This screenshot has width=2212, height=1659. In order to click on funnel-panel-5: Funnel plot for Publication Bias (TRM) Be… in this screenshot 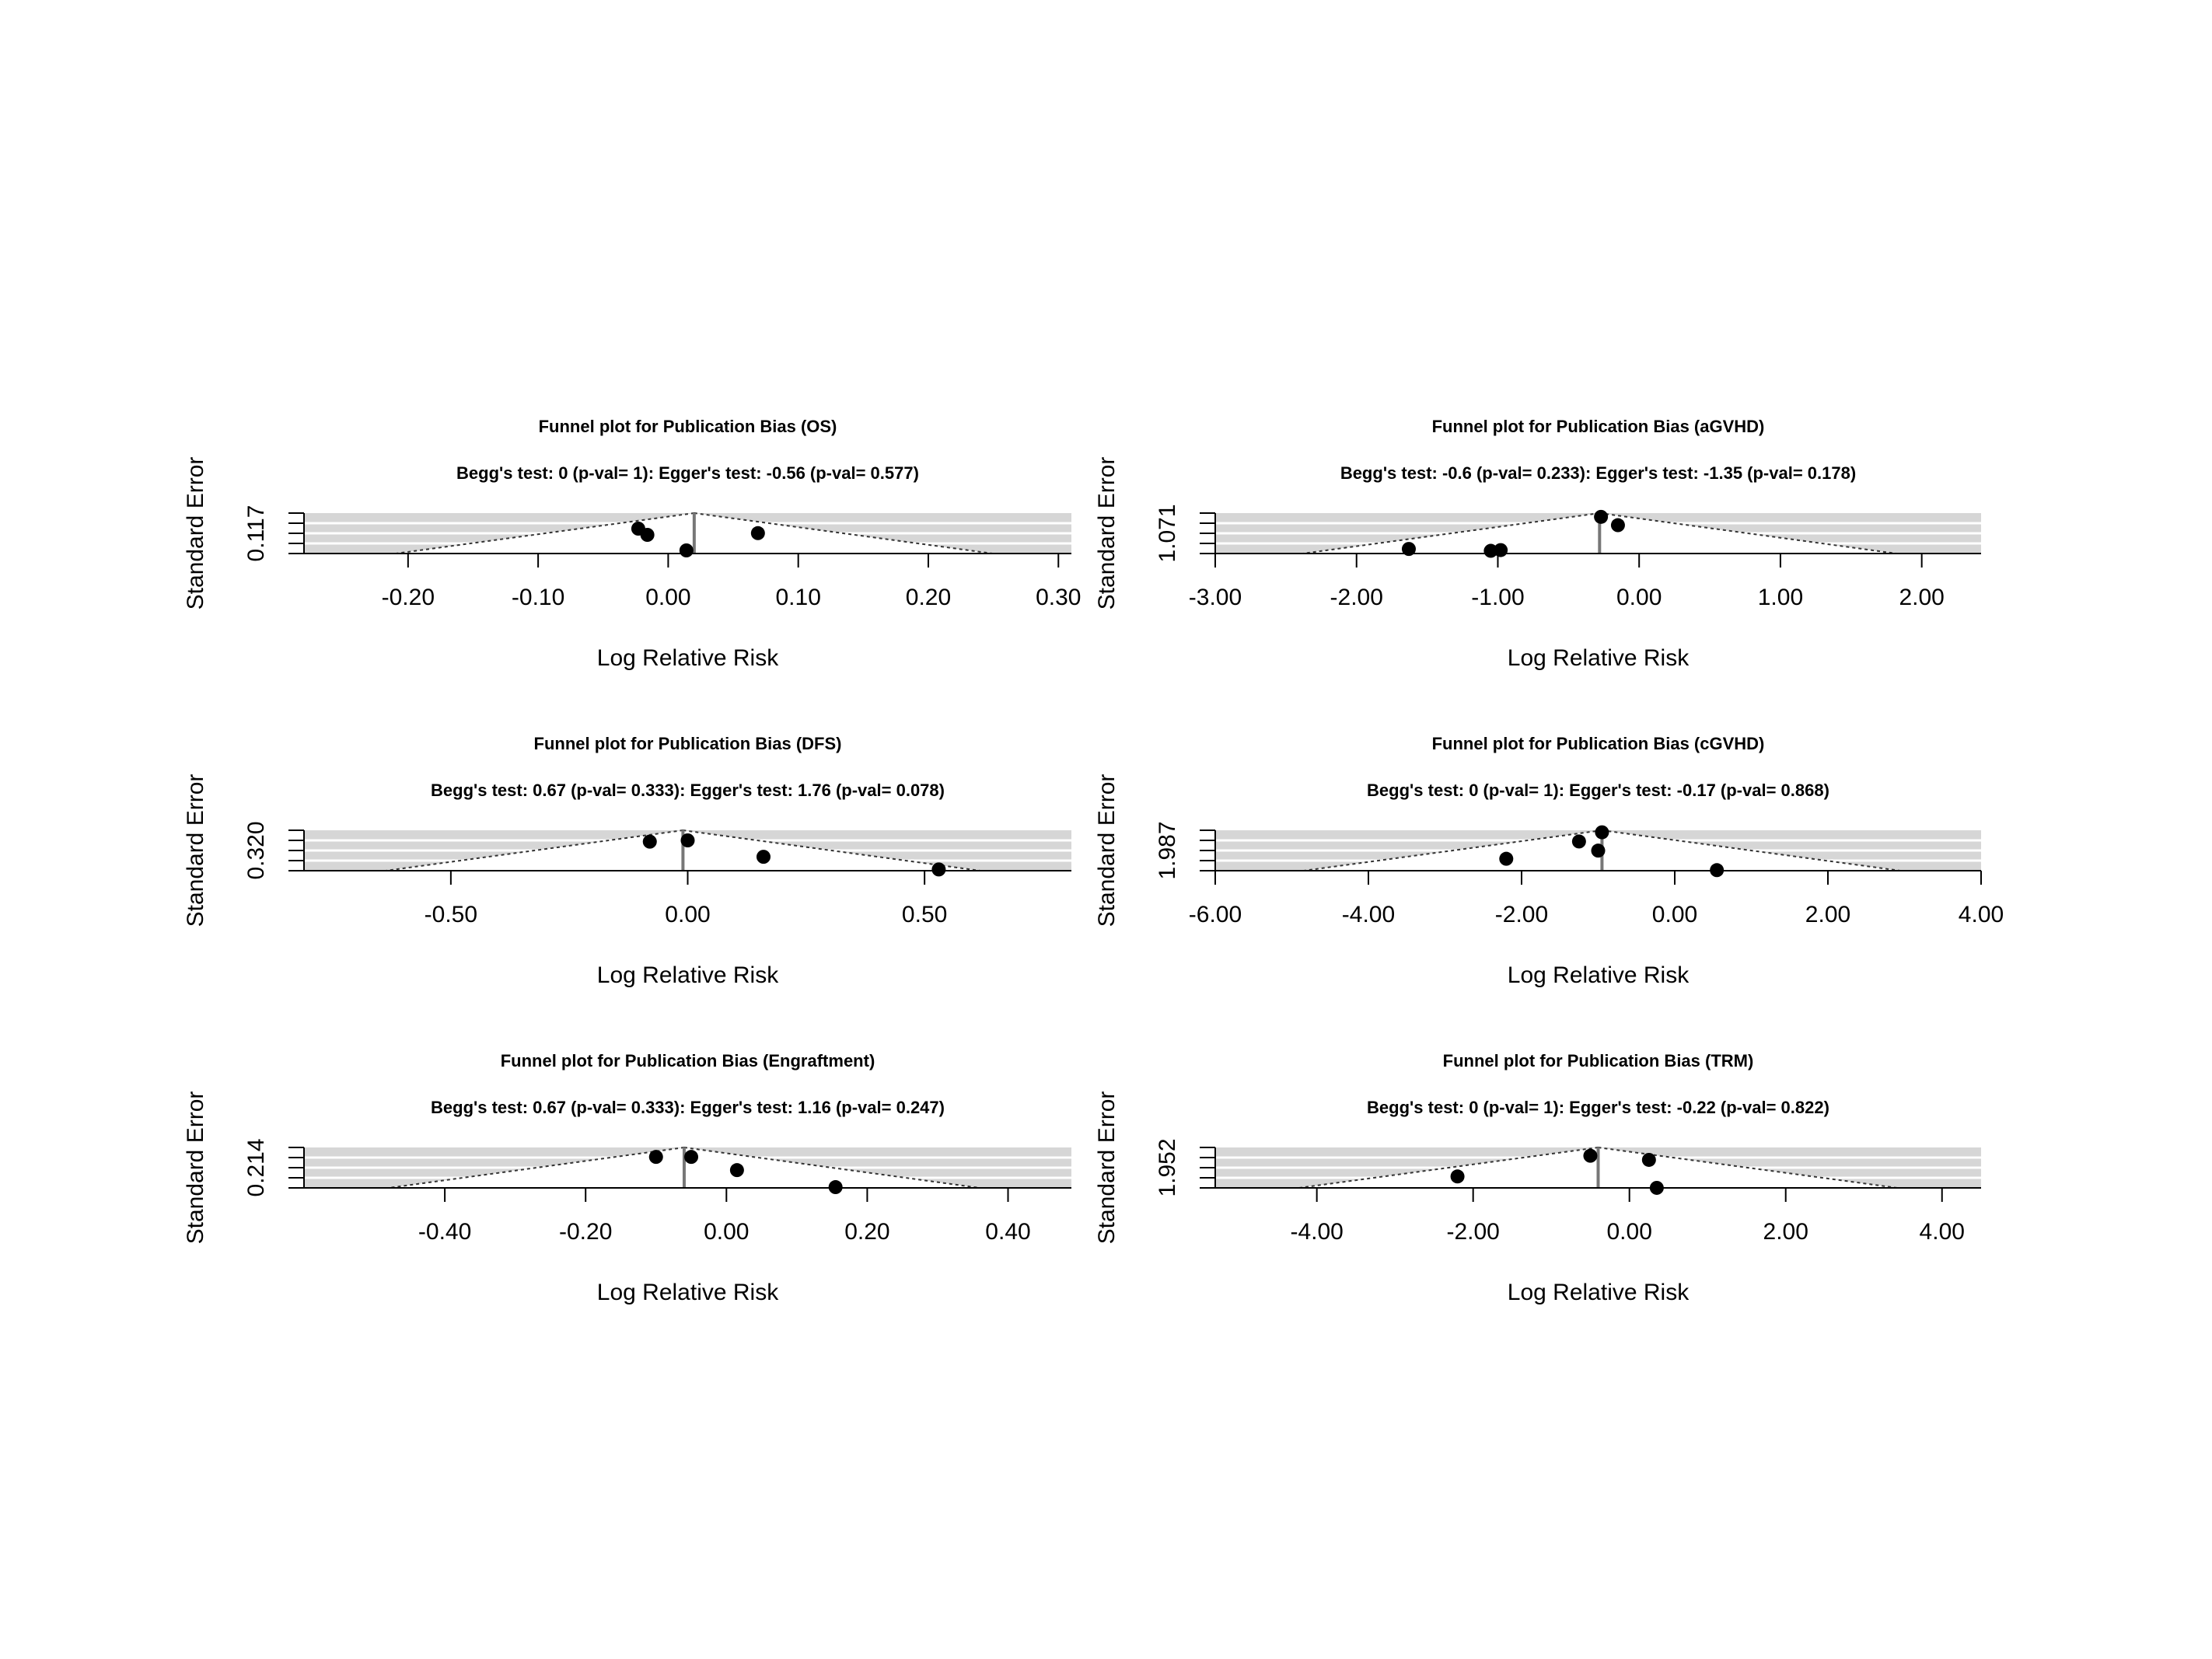, I will do `click(1537, 1178)`.